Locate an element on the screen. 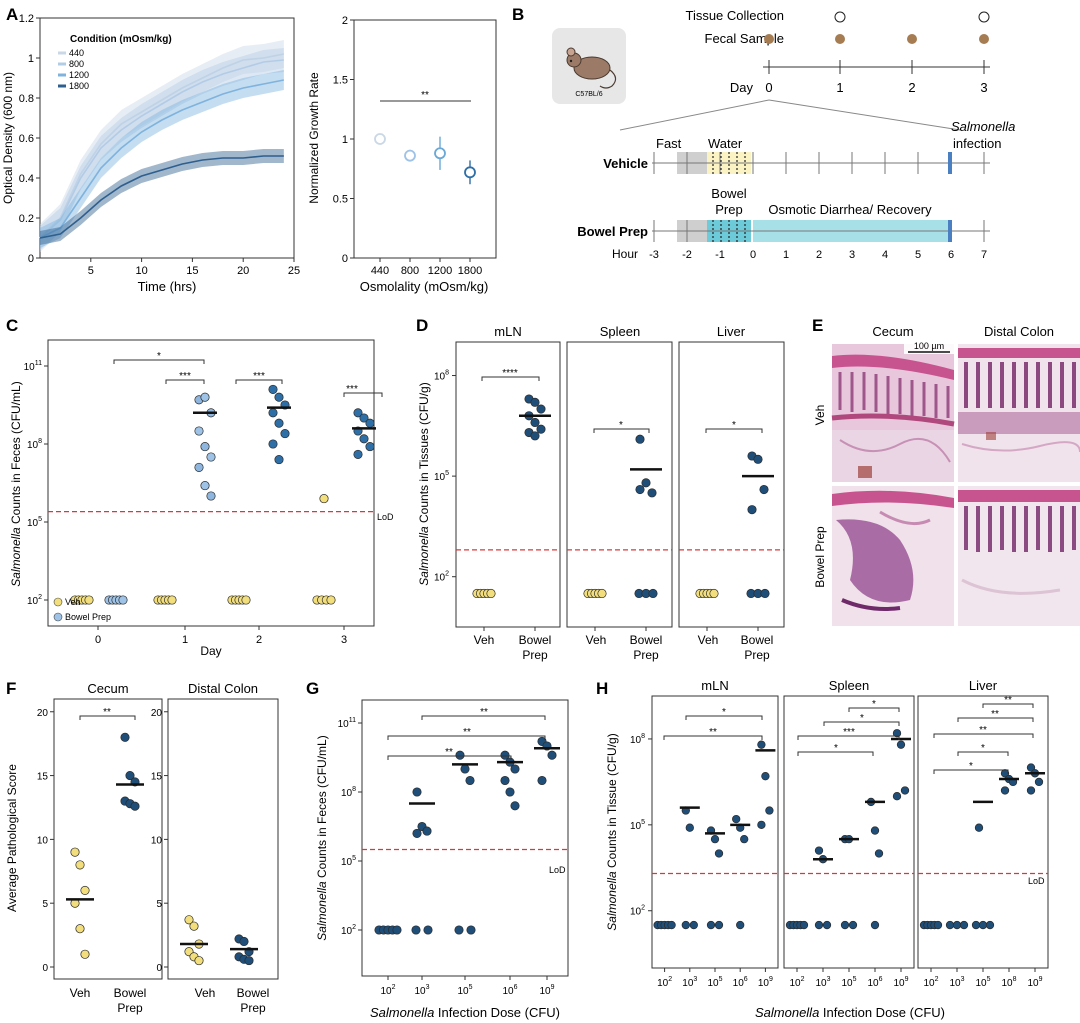  b-hour-tick-1: 1 is located at coordinates (786, 255).